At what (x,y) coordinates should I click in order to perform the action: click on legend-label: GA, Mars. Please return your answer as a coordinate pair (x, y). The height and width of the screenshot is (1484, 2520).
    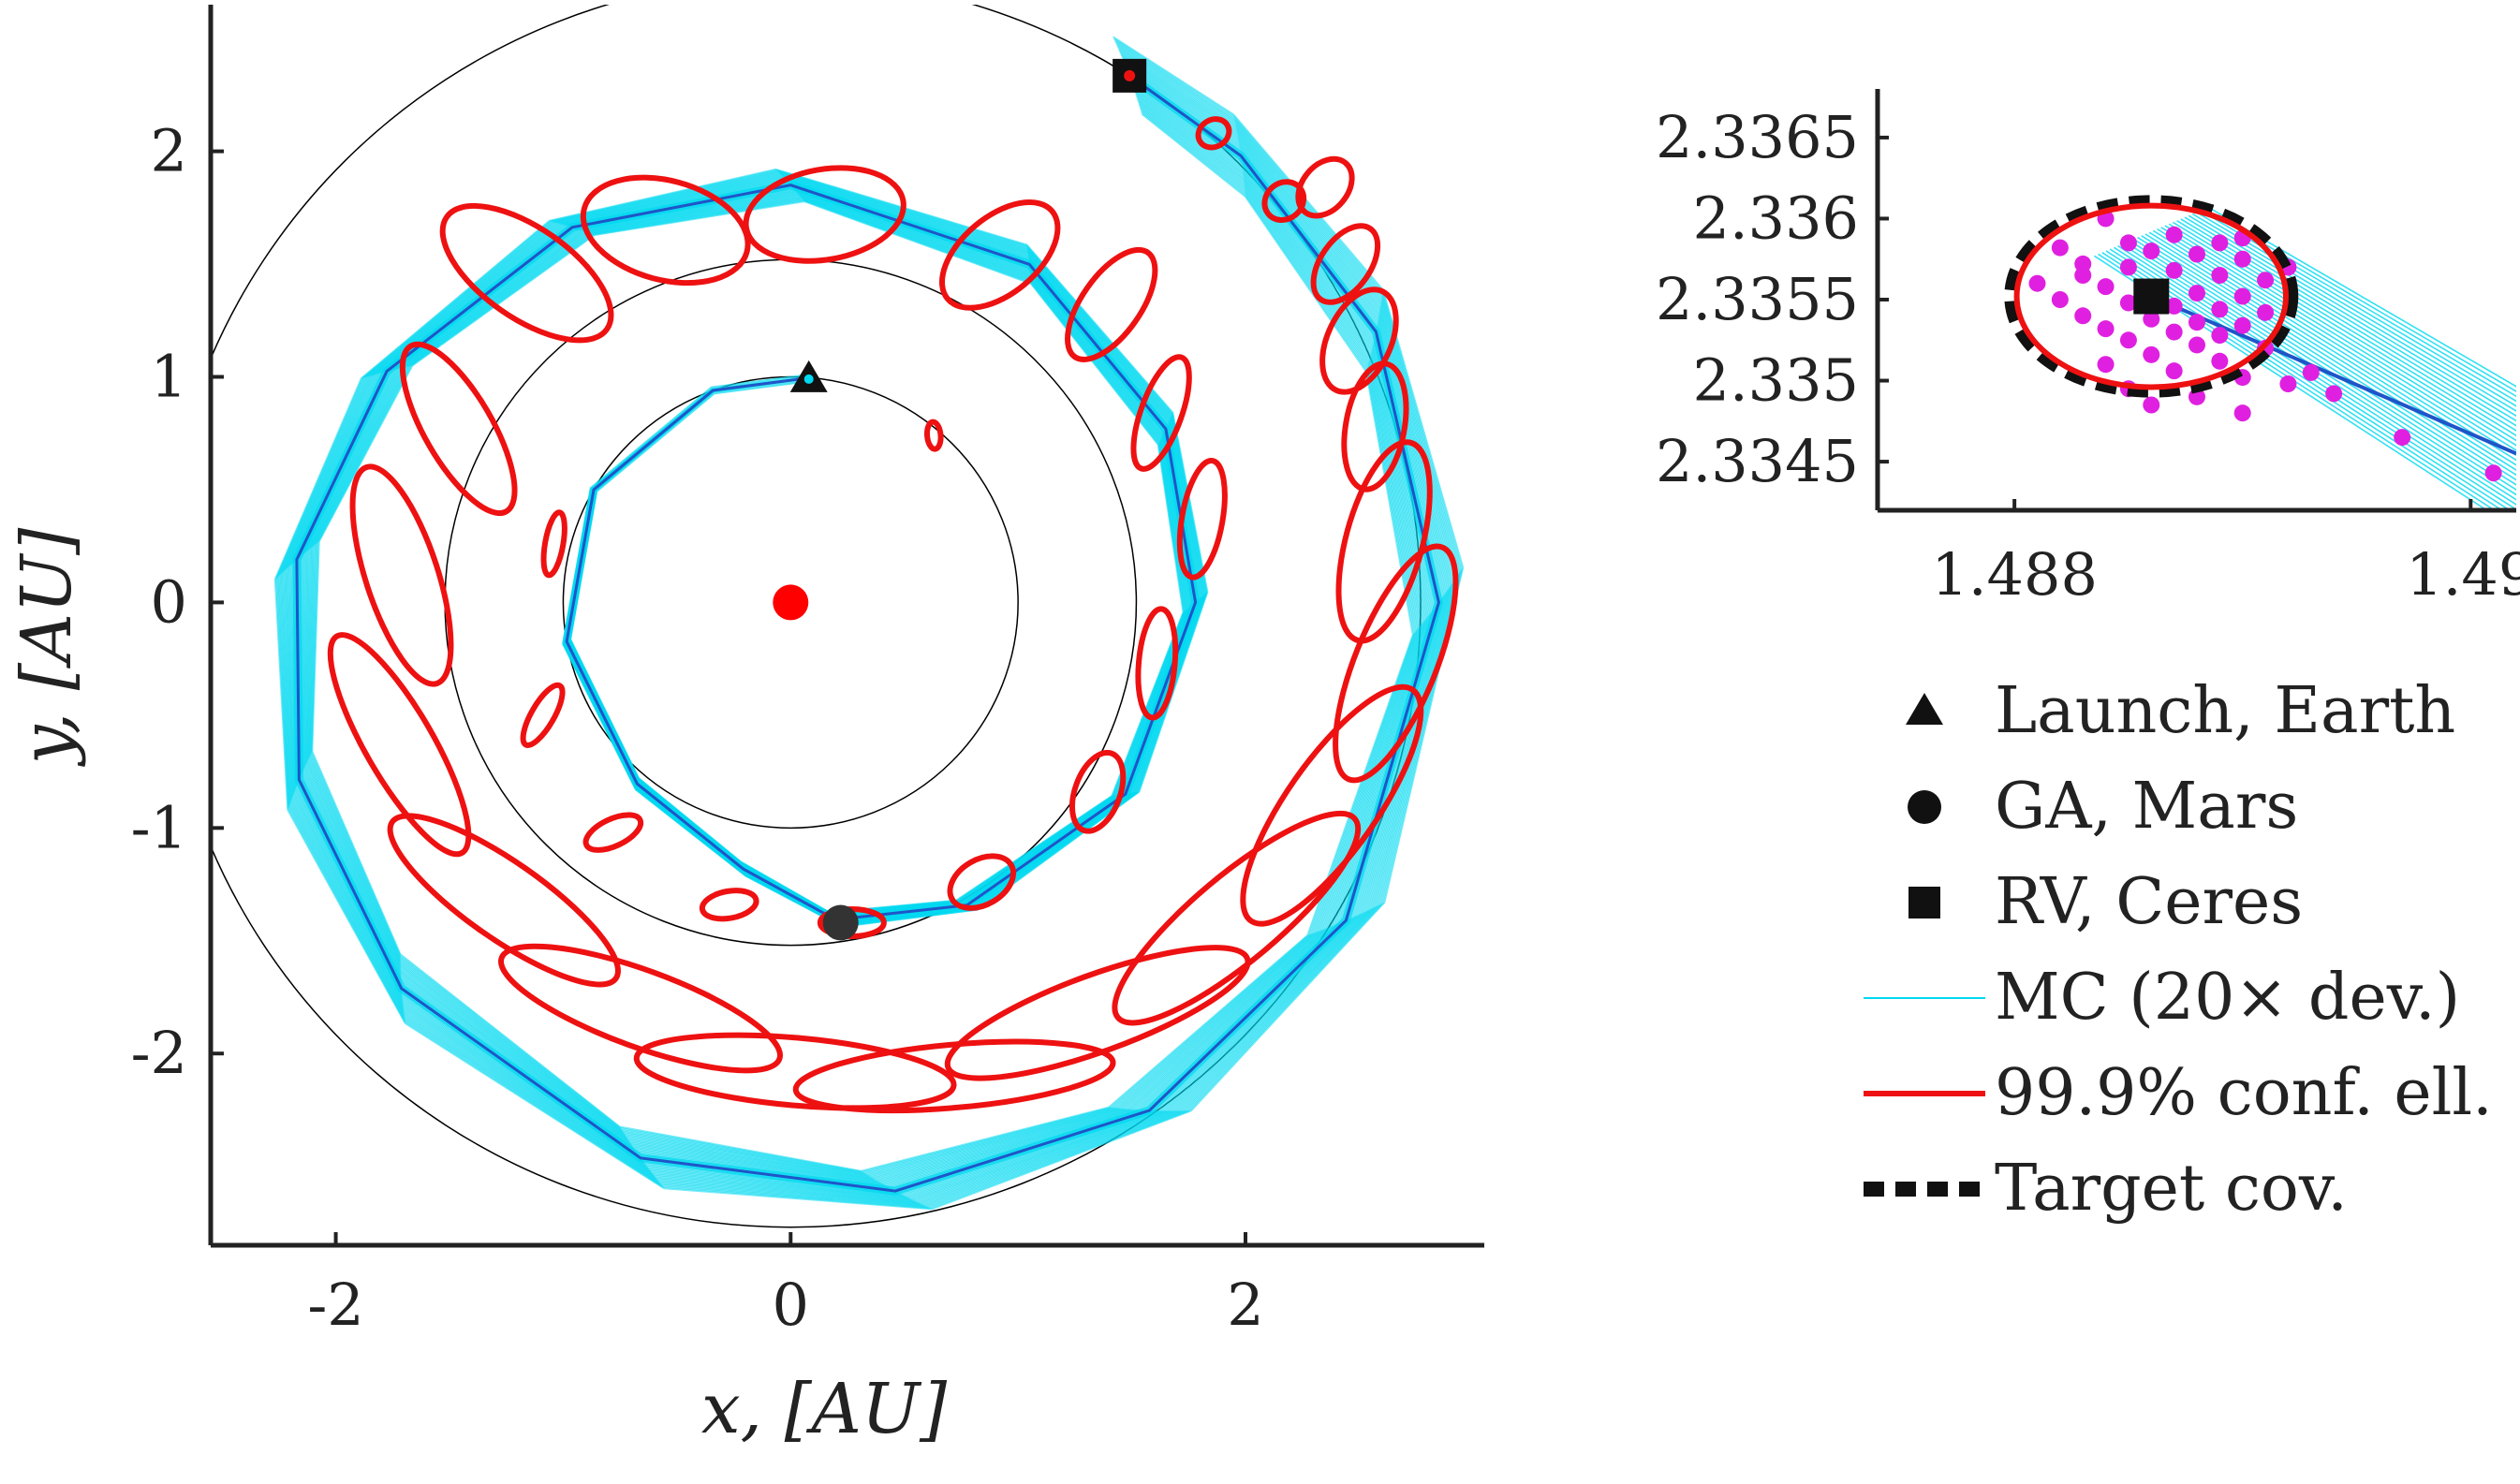
    Looking at the image, I should click on (2146, 807).